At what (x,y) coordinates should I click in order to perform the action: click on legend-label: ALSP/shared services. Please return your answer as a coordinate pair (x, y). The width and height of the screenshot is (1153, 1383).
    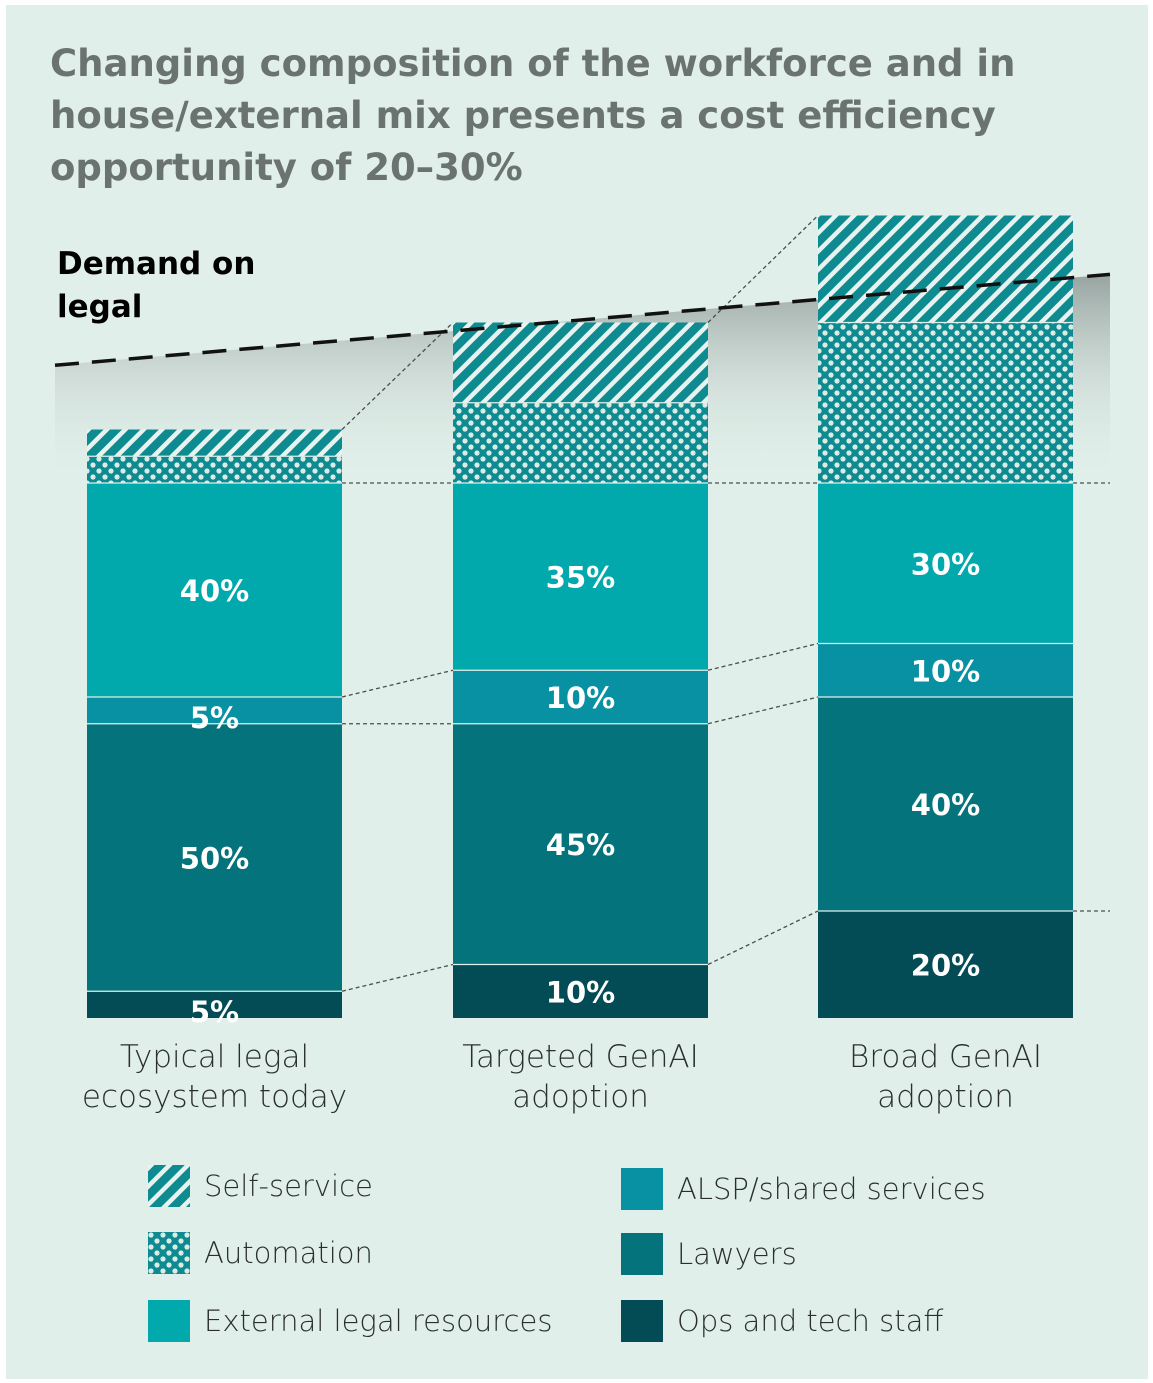
    Looking at the image, I should click on (831, 1189).